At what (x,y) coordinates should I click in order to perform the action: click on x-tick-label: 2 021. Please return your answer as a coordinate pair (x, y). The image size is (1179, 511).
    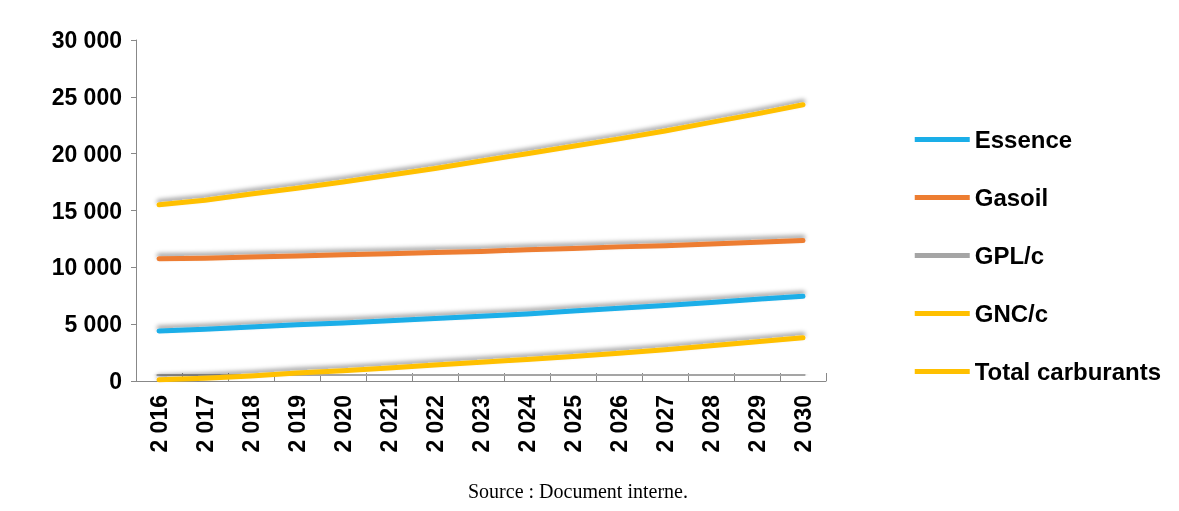
    Looking at the image, I should click on (389, 423).